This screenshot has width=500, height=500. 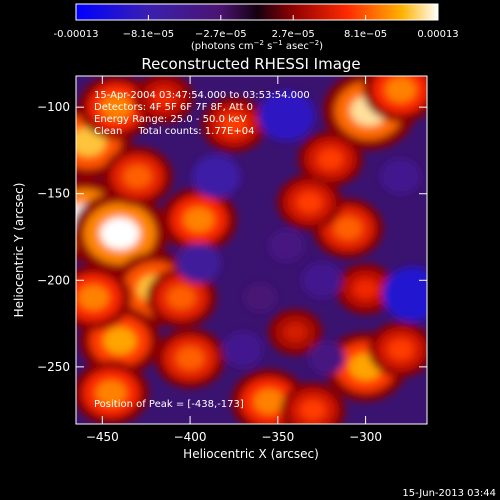 What do you see at coordinates (53, 194) in the screenshot?
I see `y-tick-label: −150` at bounding box center [53, 194].